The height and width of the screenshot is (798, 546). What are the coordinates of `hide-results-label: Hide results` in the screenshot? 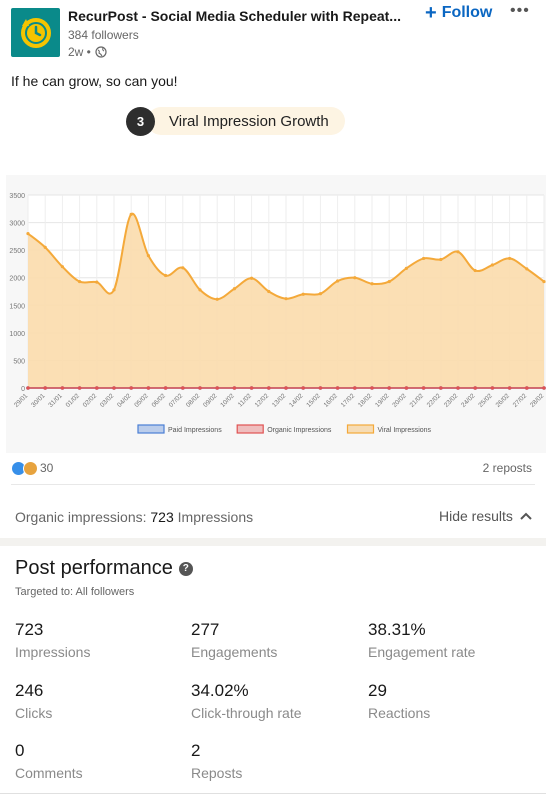 It's located at (476, 516).